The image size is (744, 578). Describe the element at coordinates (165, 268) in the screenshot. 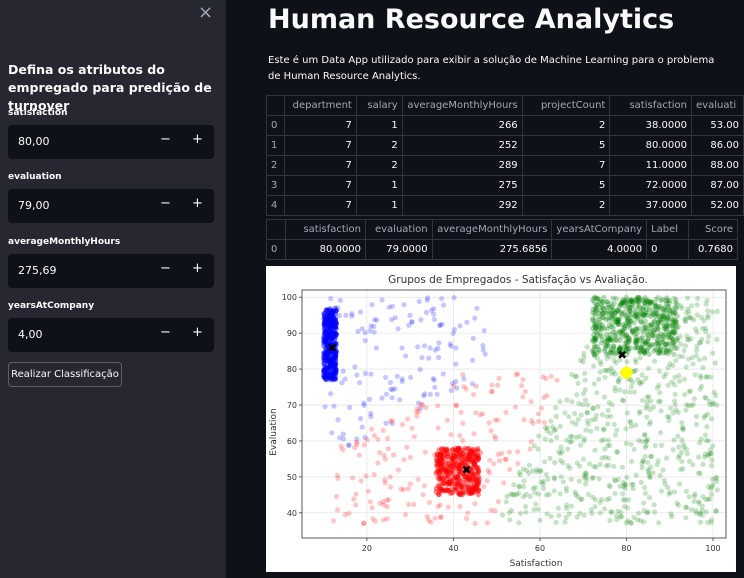

I see `average-monthly-hours-minus-button: −` at that location.